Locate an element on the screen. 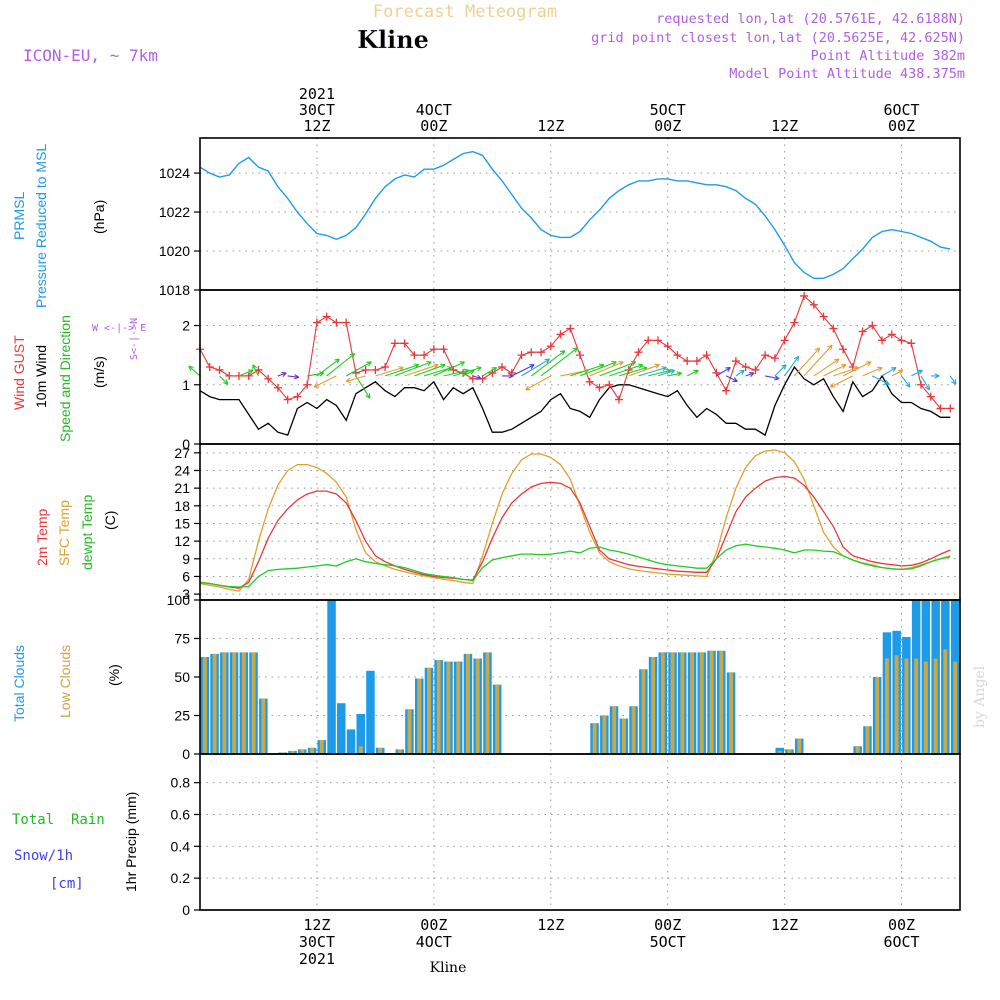 The height and width of the screenshot is (1000, 1000). panel-frame-temperature is located at coordinates (580, 522).